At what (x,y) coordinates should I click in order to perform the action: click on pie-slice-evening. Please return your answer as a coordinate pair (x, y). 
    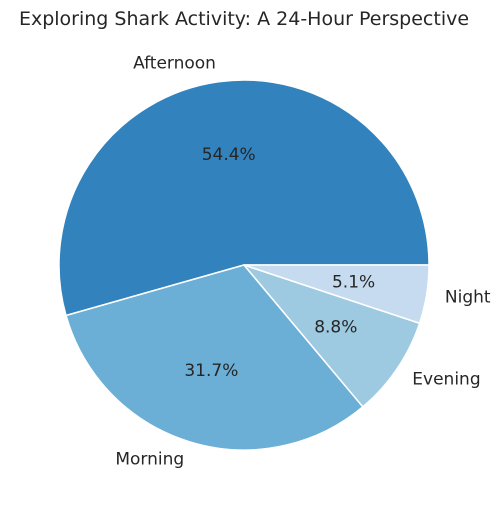
    Looking at the image, I should click on (332, 336).